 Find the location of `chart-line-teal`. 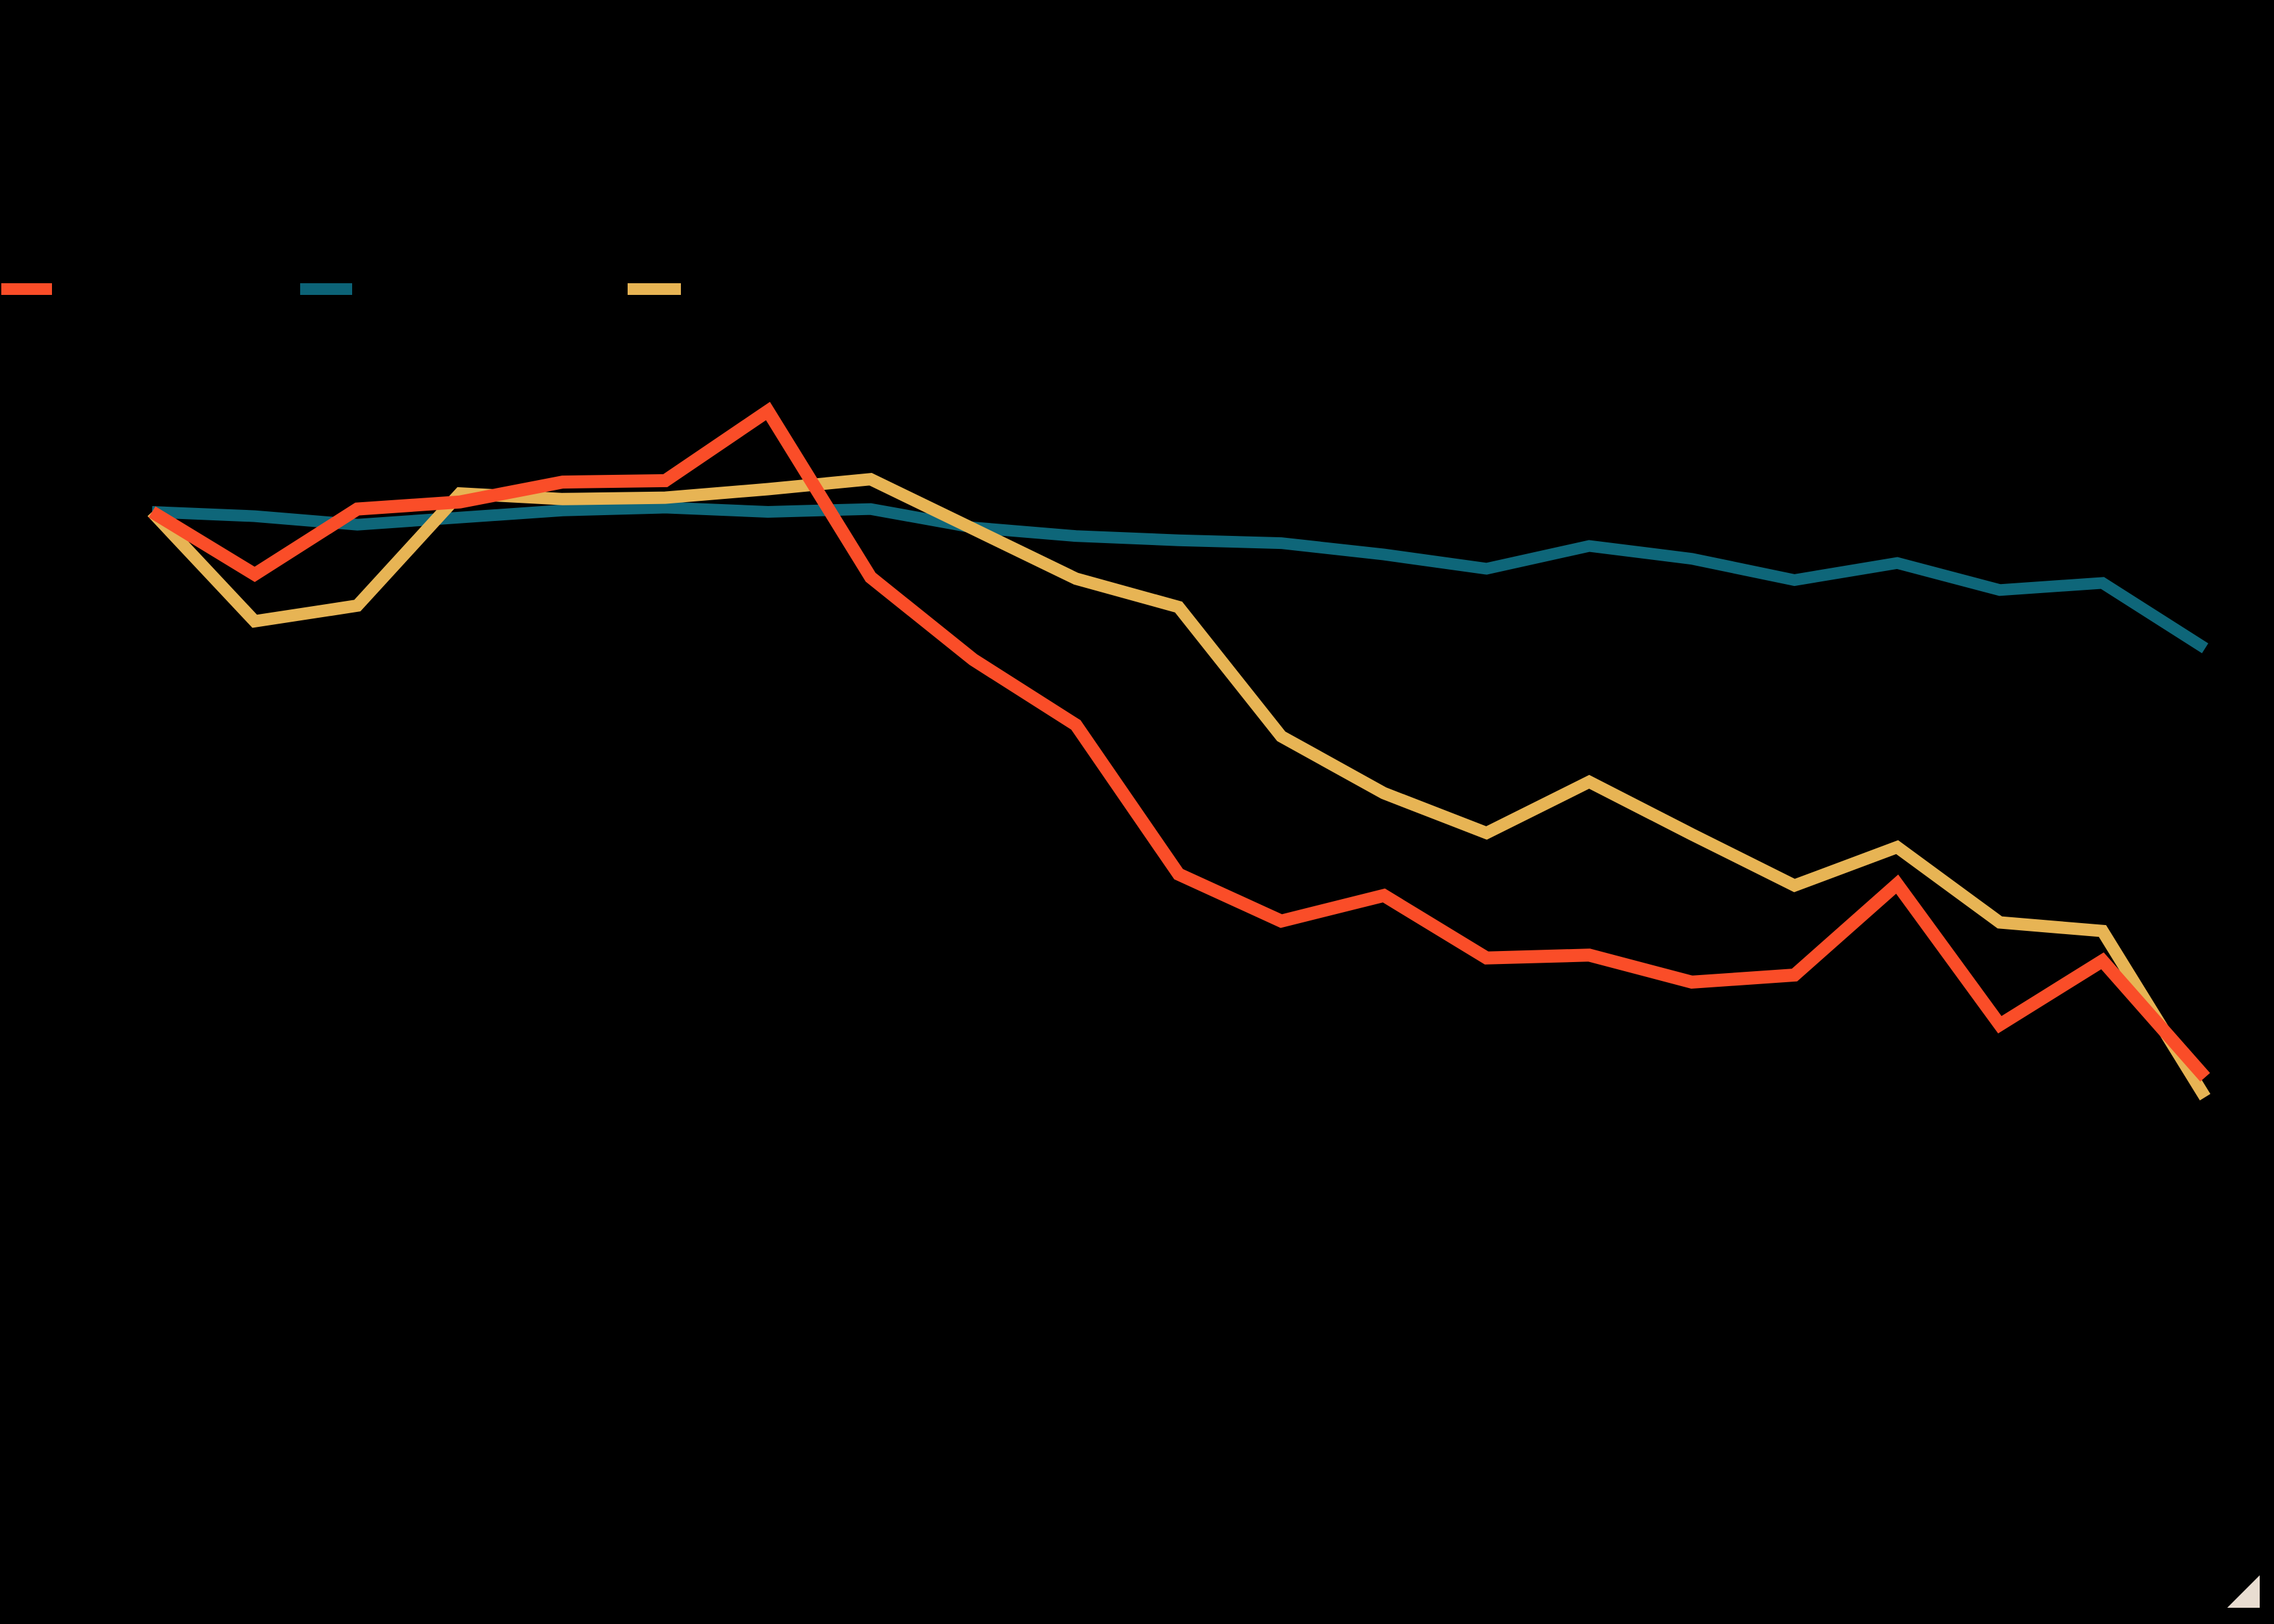

chart-line-teal is located at coordinates (1179, 577).